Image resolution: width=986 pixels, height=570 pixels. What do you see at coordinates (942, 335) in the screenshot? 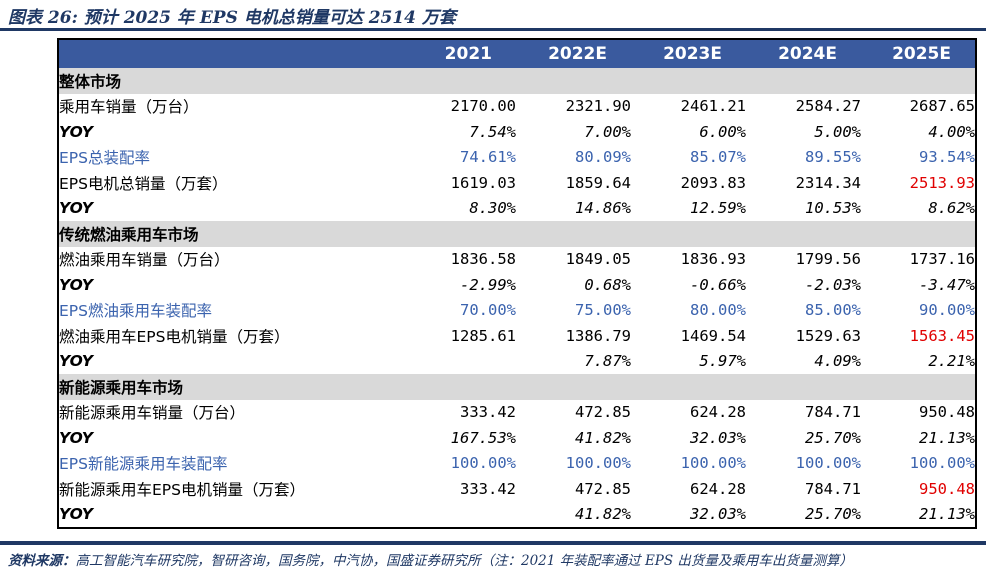
I see `cell-value: 1563.45` at bounding box center [942, 335].